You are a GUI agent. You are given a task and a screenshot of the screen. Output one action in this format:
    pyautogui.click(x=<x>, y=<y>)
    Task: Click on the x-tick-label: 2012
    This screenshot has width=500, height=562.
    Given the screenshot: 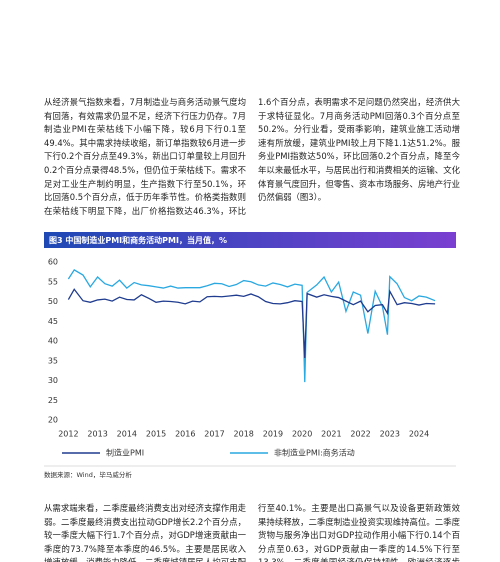 What is the action you would take?
    pyautogui.click(x=68, y=434)
    